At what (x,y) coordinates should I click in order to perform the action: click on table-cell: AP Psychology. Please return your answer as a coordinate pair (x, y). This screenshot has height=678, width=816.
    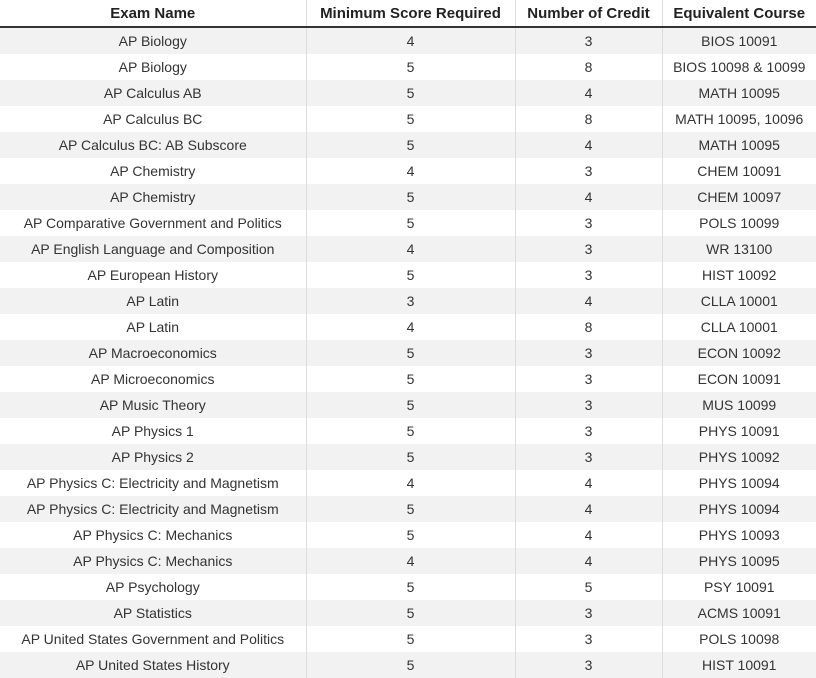
    Looking at the image, I should click on (153, 587).